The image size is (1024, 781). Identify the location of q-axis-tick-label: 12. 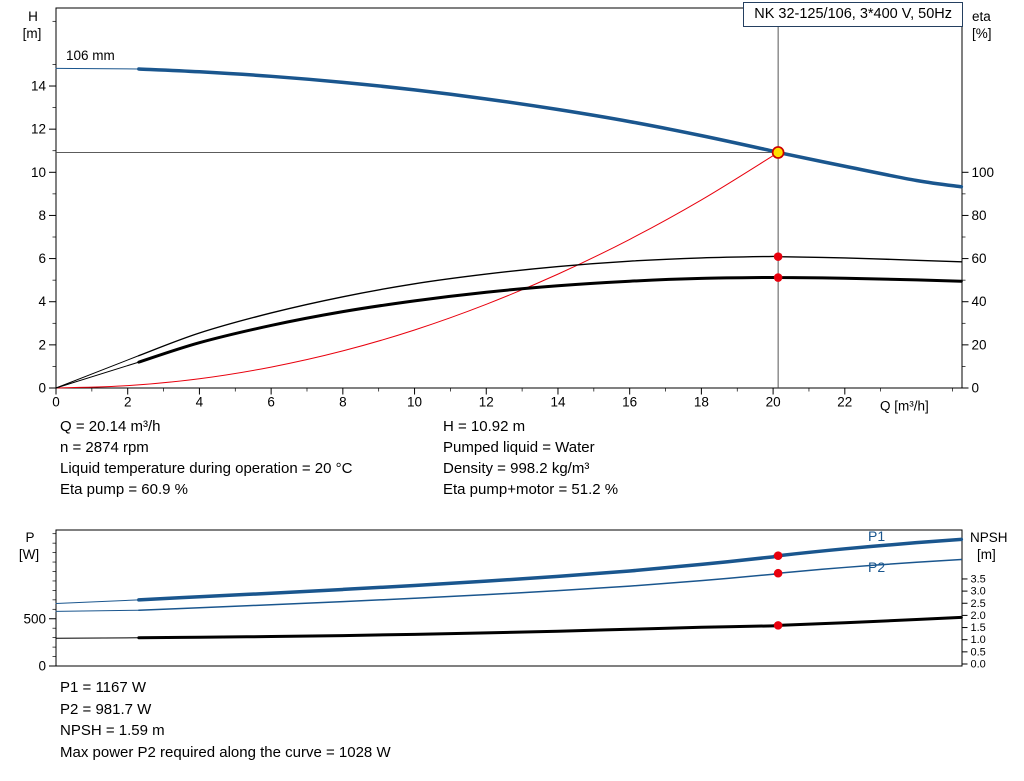
(486, 402).